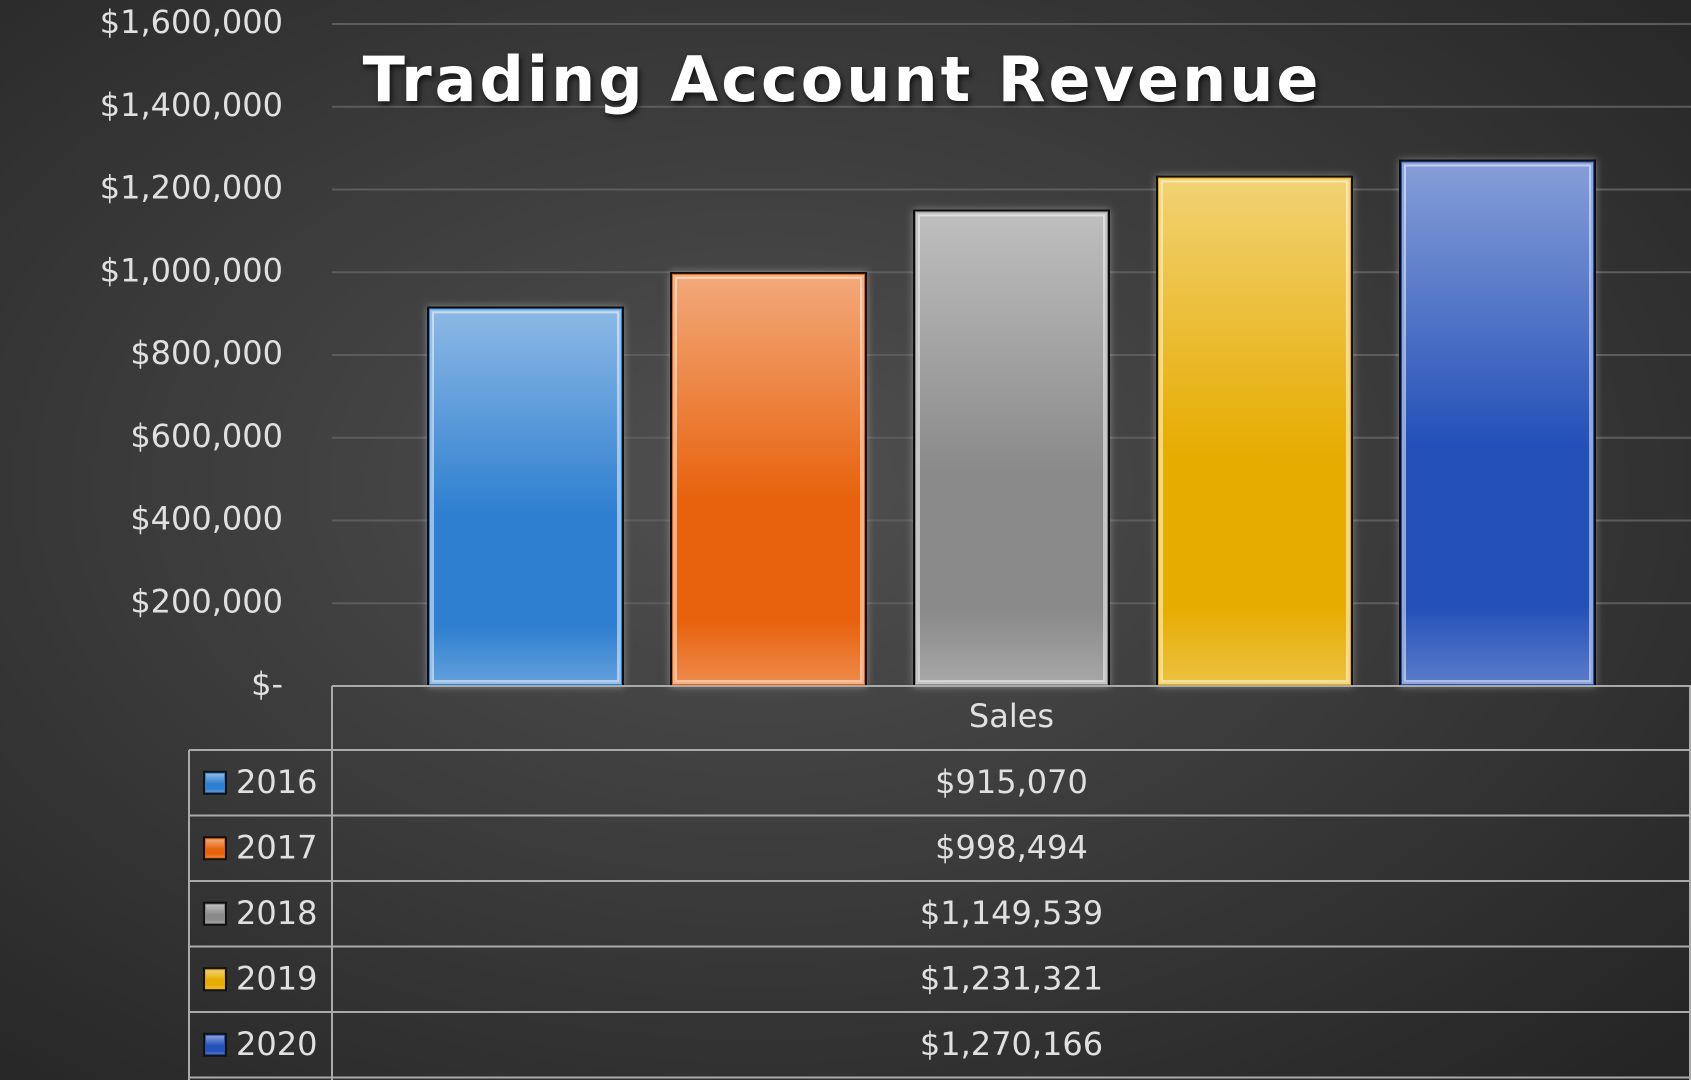 This screenshot has width=1691, height=1080. What do you see at coordinates (191, 188) in the screenshot?
I see `y-tick-label: $1,200,000` at bounding box center [191, 188].